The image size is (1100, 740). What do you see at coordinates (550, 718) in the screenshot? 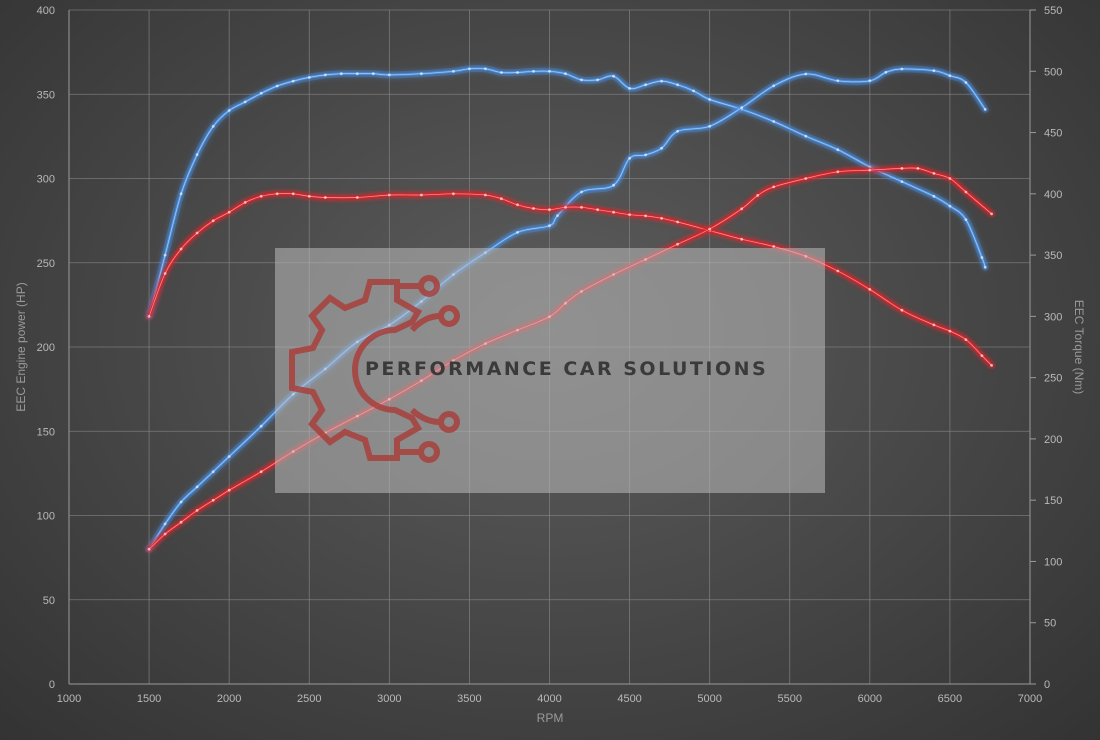
I see `x-axis-title: RPM` at bounding box center [550, 718].